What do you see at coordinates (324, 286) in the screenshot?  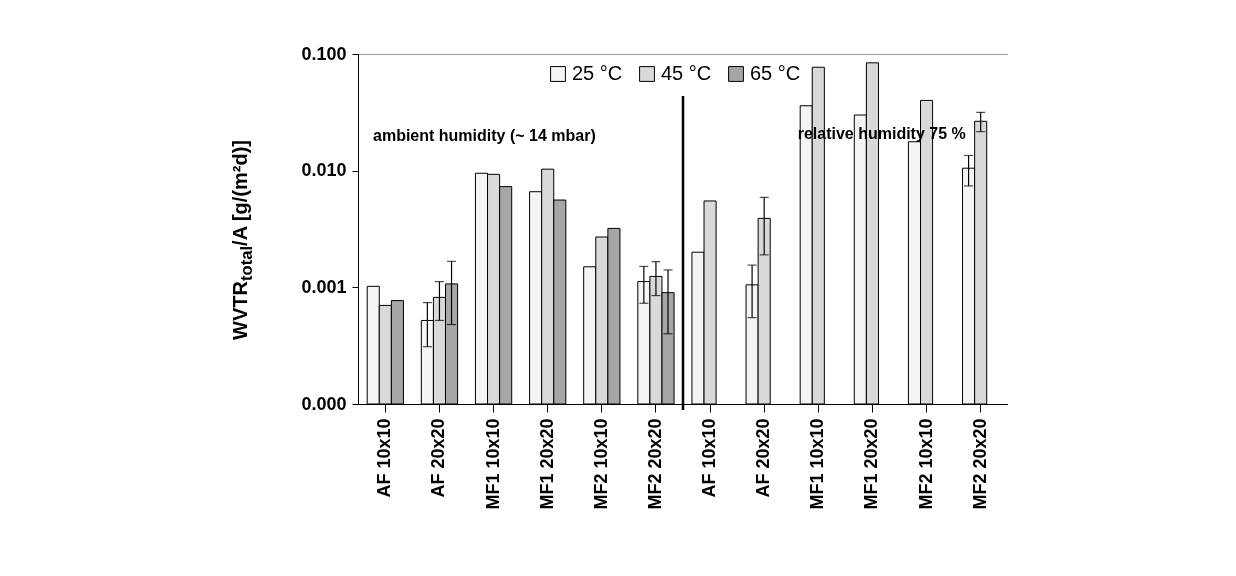 I see `y-tick-label: 0.001` at bounding box center [324, 286].